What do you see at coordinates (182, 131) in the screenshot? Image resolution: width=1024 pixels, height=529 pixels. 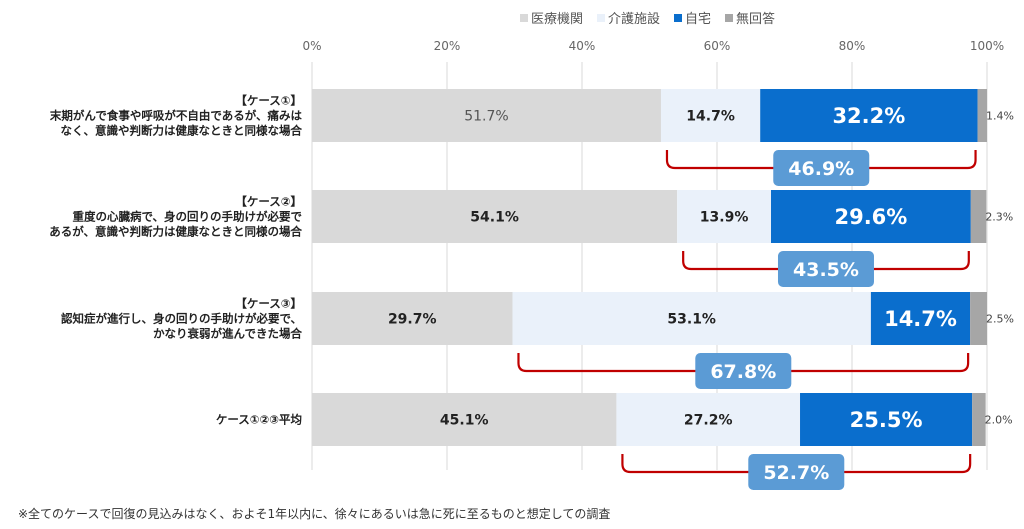 I see `category-label: なく、意識や判断力は健康なときと同様な場合` at bounding box center [182, 131].